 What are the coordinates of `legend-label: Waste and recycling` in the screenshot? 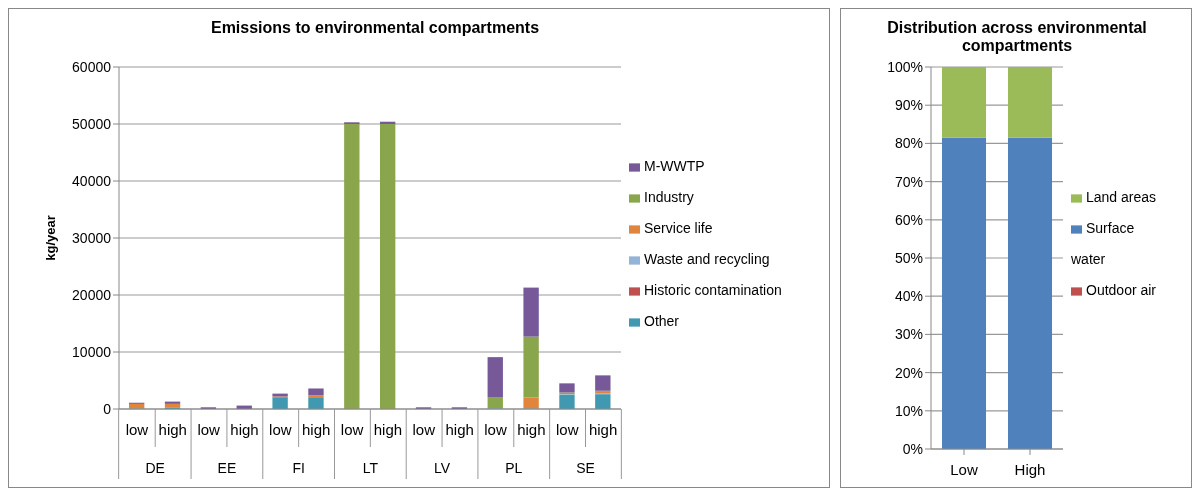 It's located at (707, 259).